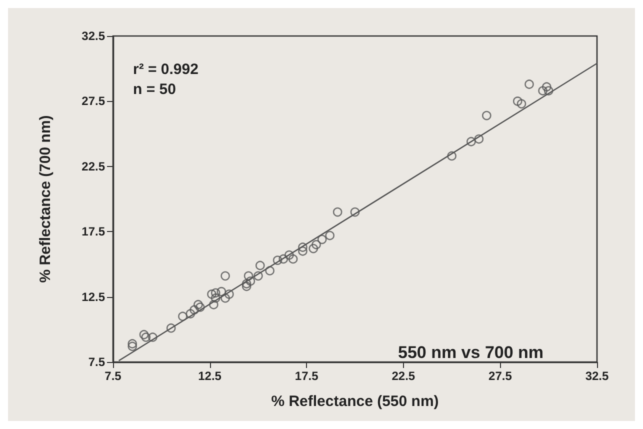  What do you see at coordinates (500, 376) in the screenshot?
I see `x-tick-label: 27.5` at bounding box center [500, 376].